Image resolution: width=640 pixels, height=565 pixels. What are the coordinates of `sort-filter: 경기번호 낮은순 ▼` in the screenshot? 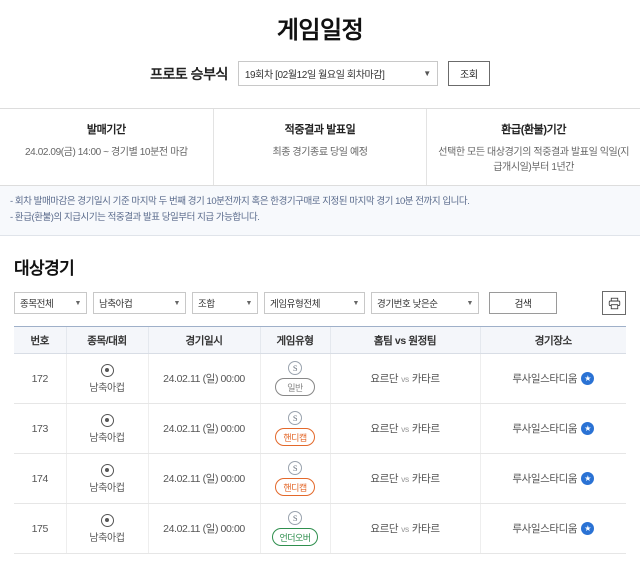 It's located at (425, 303).